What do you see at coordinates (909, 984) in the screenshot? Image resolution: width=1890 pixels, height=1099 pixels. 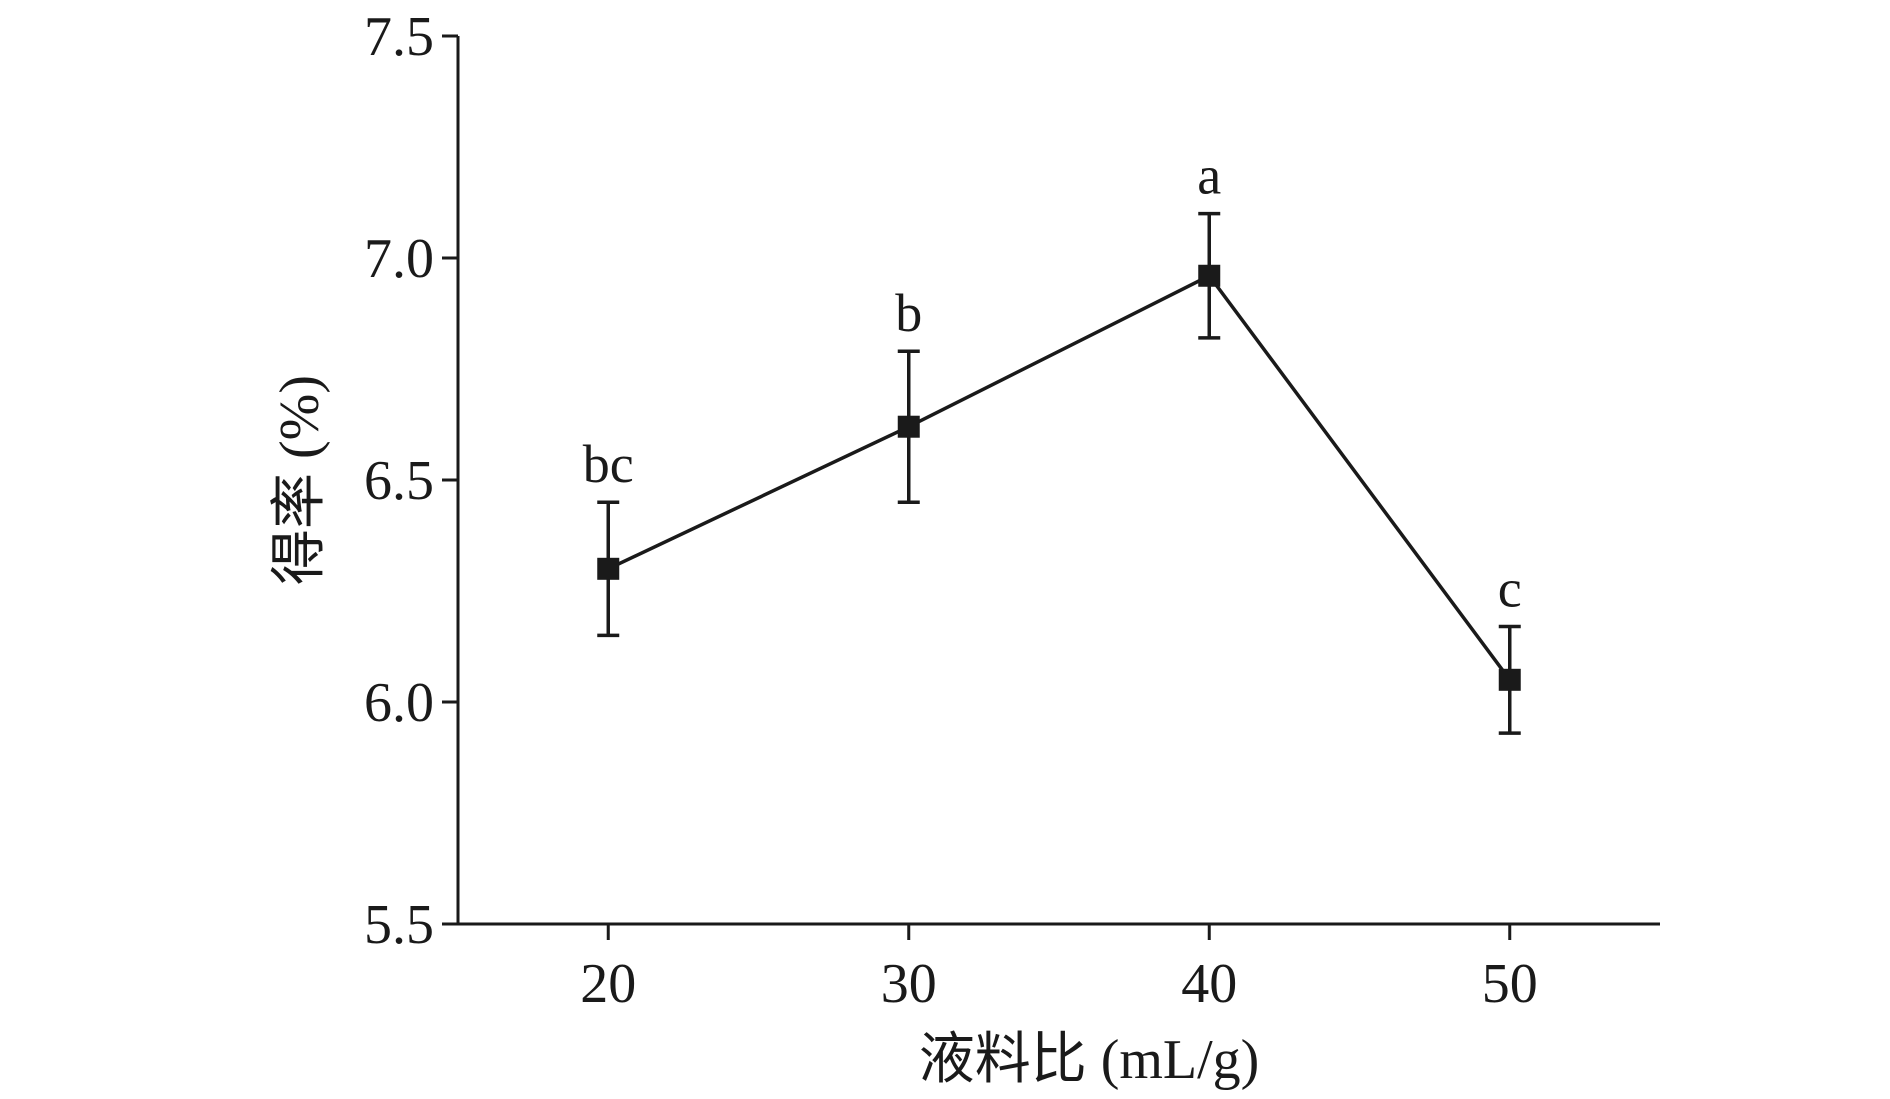 I see `x-tick-label: 30` at bounding box center [909, 984].